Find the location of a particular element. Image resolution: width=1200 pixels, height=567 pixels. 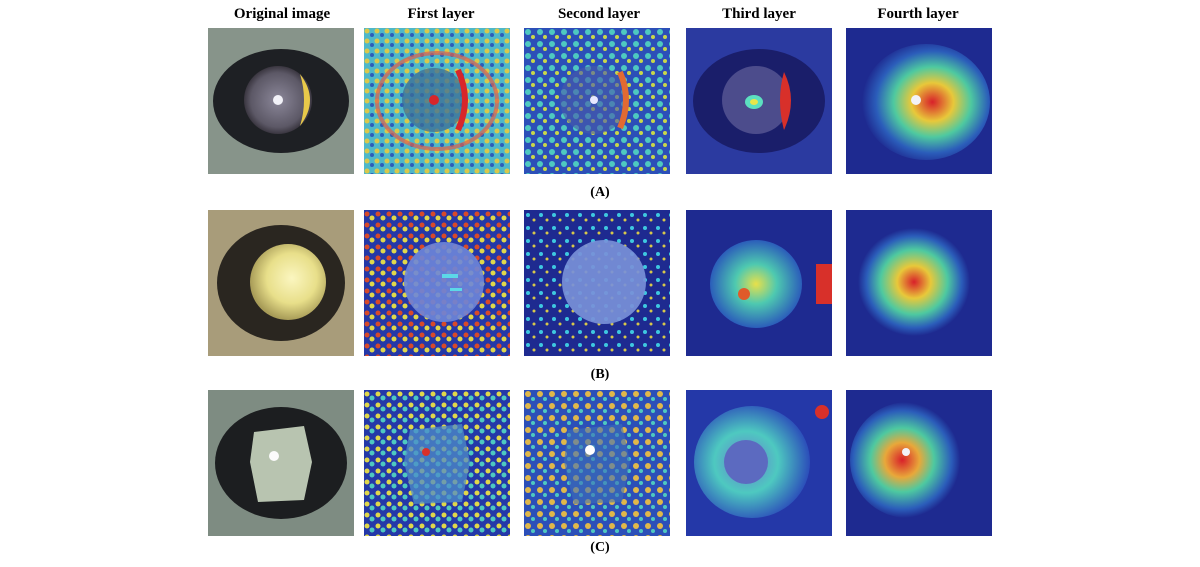

row-c-first-layer-heatmap is located at coordinates (437, 463).